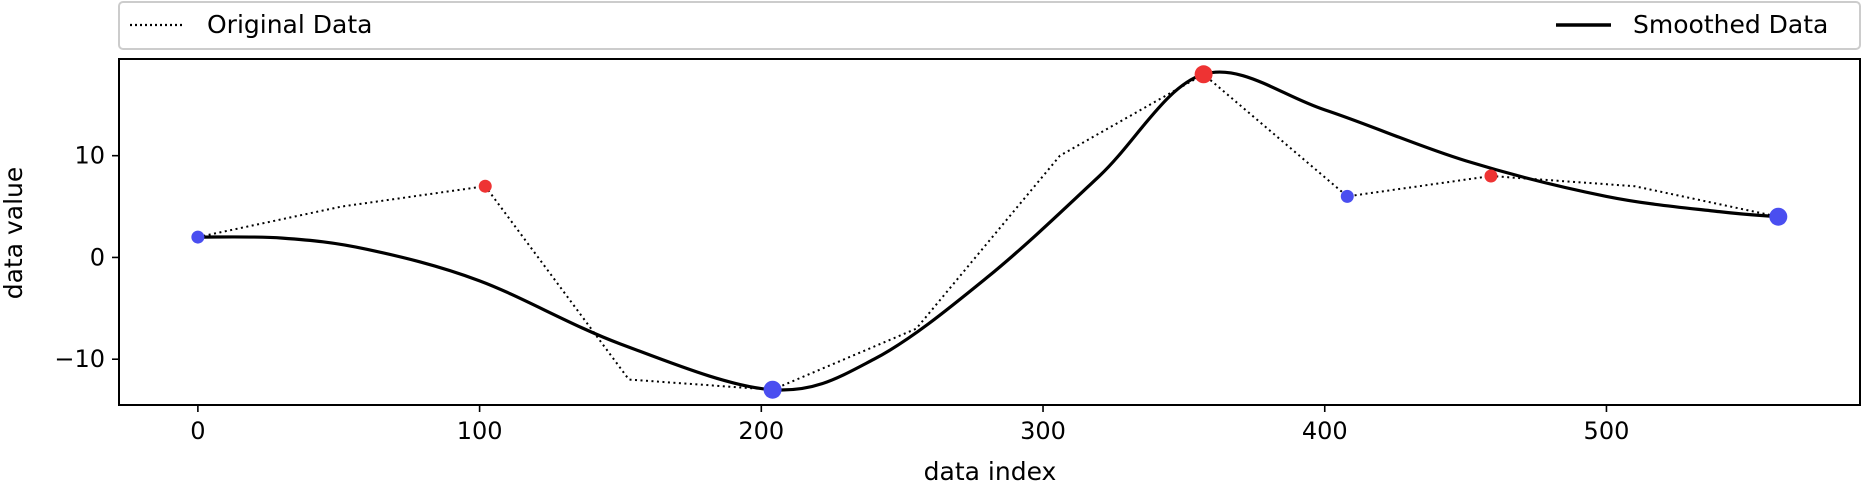  Describe the element at coordinates (197, 431) in the screenshot. I see `x-tick-label: 0` at that location.